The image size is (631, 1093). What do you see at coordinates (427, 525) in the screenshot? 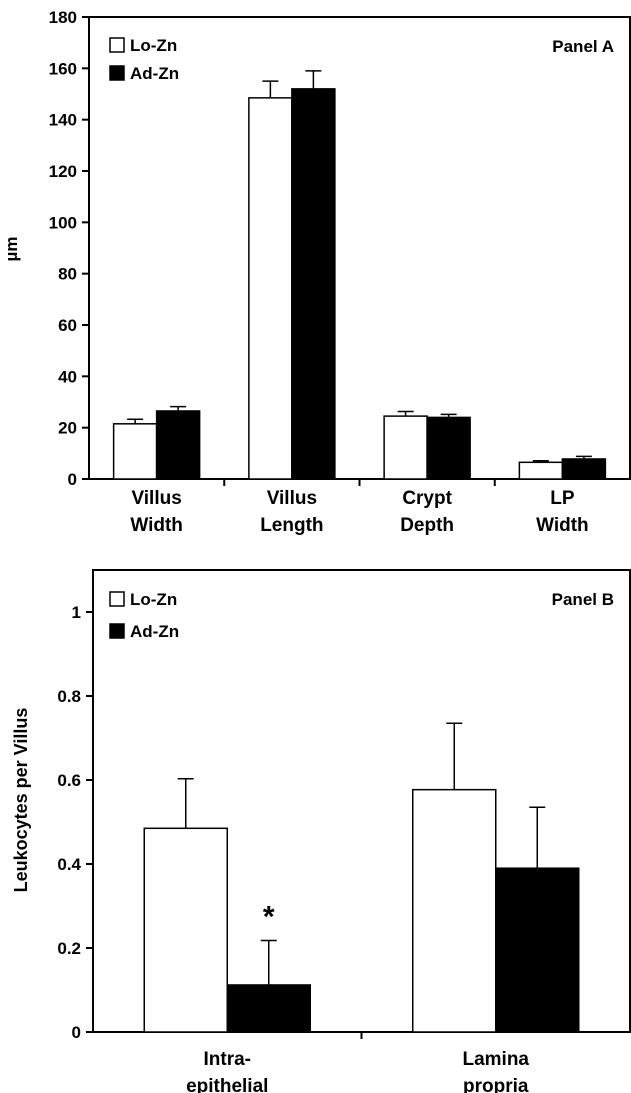
I see `x-category-label: Depth` at bounding box center [427, 525].